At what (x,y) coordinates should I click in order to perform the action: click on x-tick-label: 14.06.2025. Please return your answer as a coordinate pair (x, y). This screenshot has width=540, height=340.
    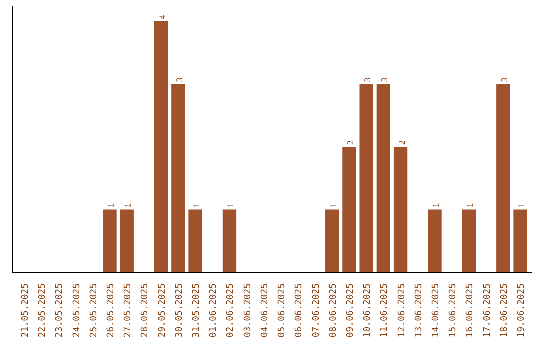
    Looking at the image, I should click on (437, 310).